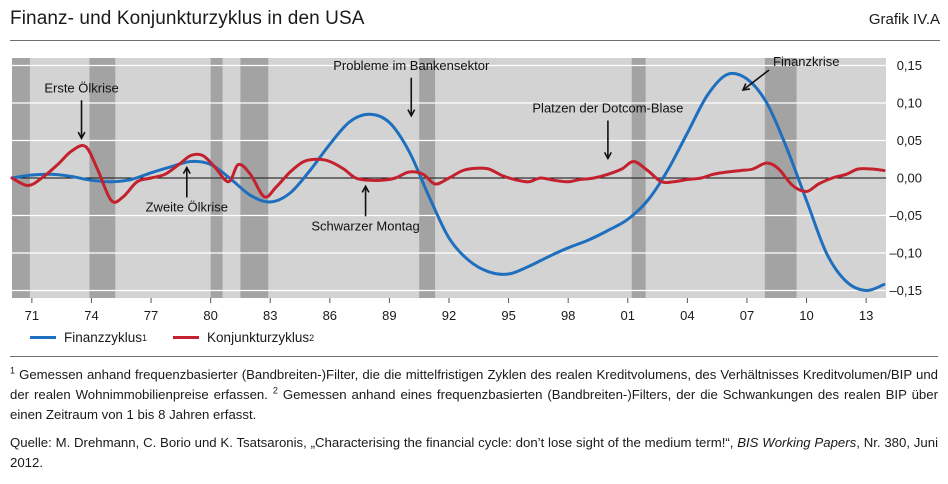 The width and height of the screenshot is (948, 484). Describe the element at coordinates (330, 315) in the screenshot. I see `x-tick-label: 86` at that location.